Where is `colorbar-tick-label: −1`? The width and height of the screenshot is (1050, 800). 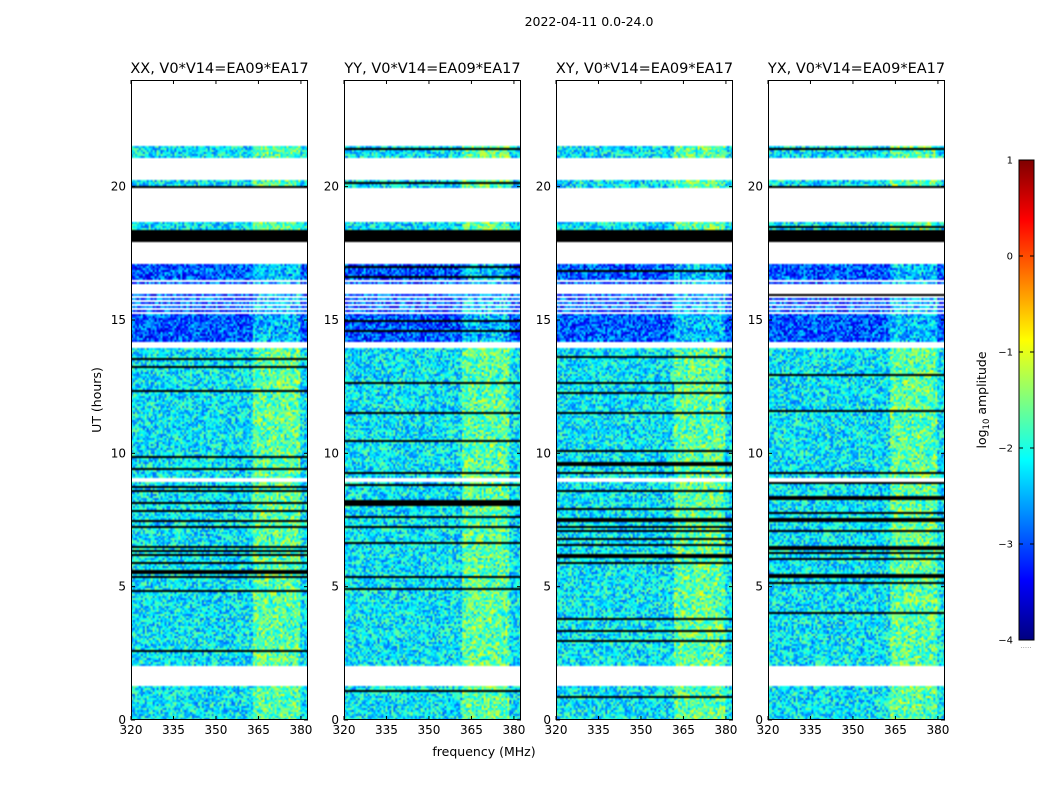 colorbar-tick-label: −1 is located at coordinates (1005, 353).